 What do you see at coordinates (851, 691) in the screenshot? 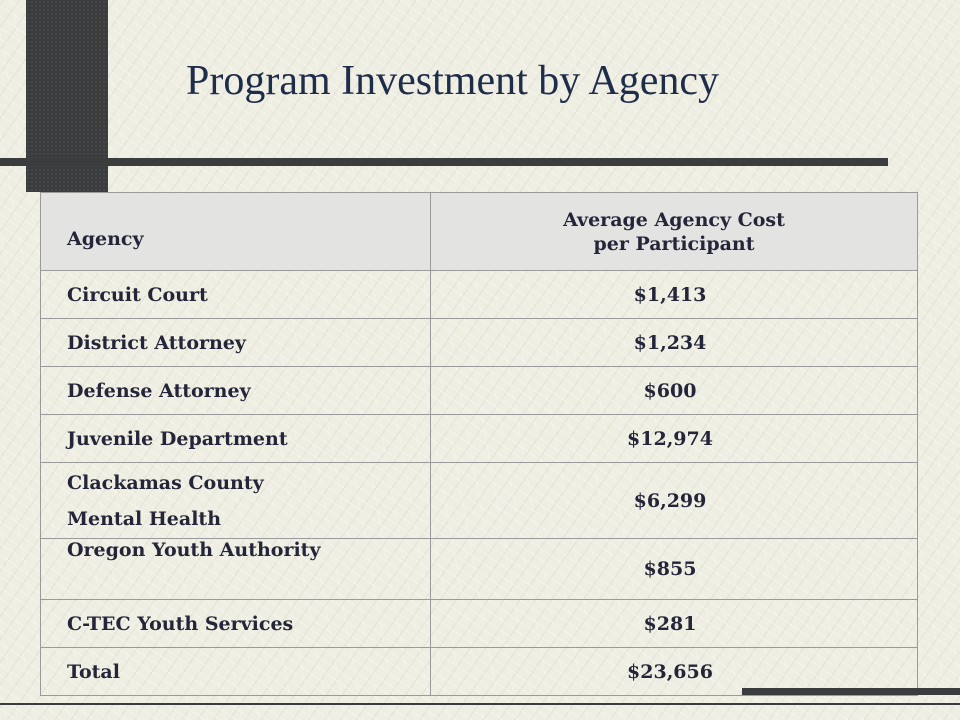
I see `footer-accent-bar` at bounding box center [851, 691].